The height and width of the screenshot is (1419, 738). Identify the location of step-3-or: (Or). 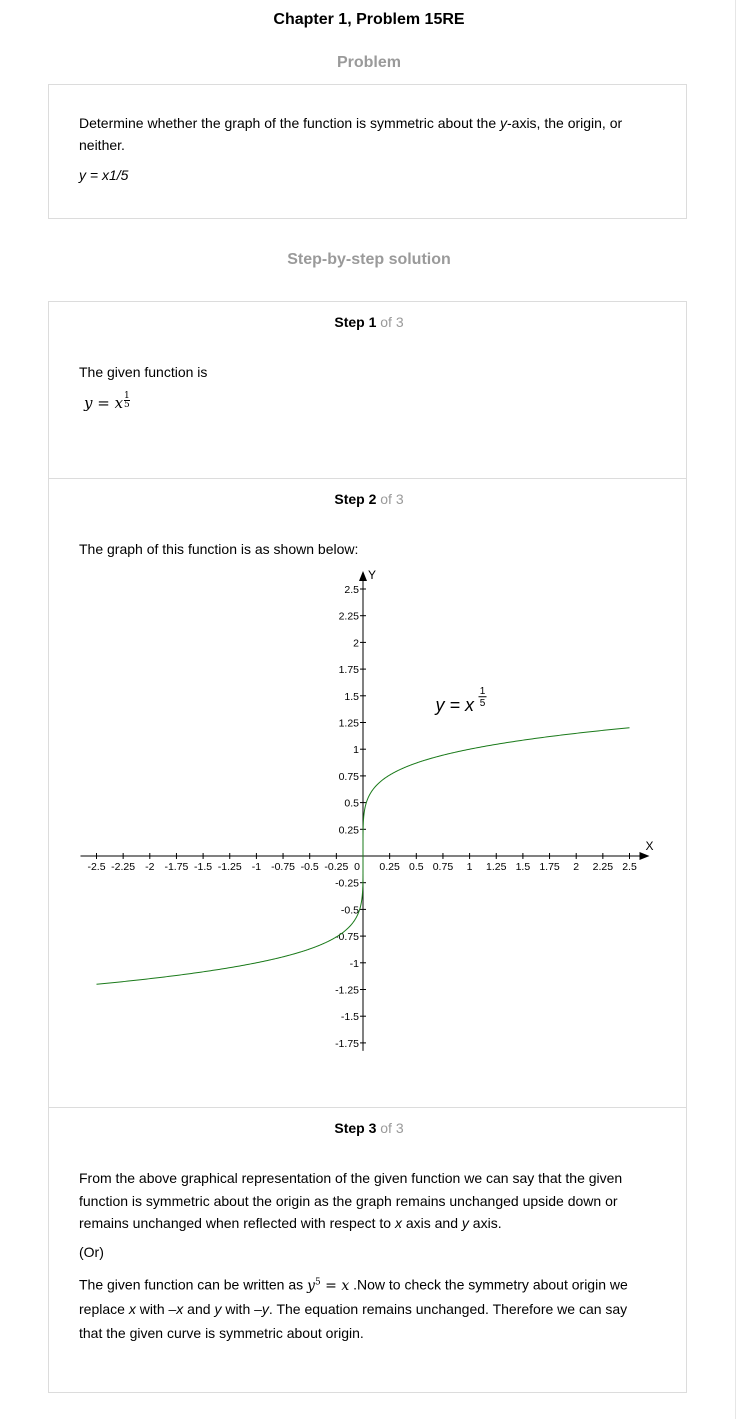
(91, 1252).